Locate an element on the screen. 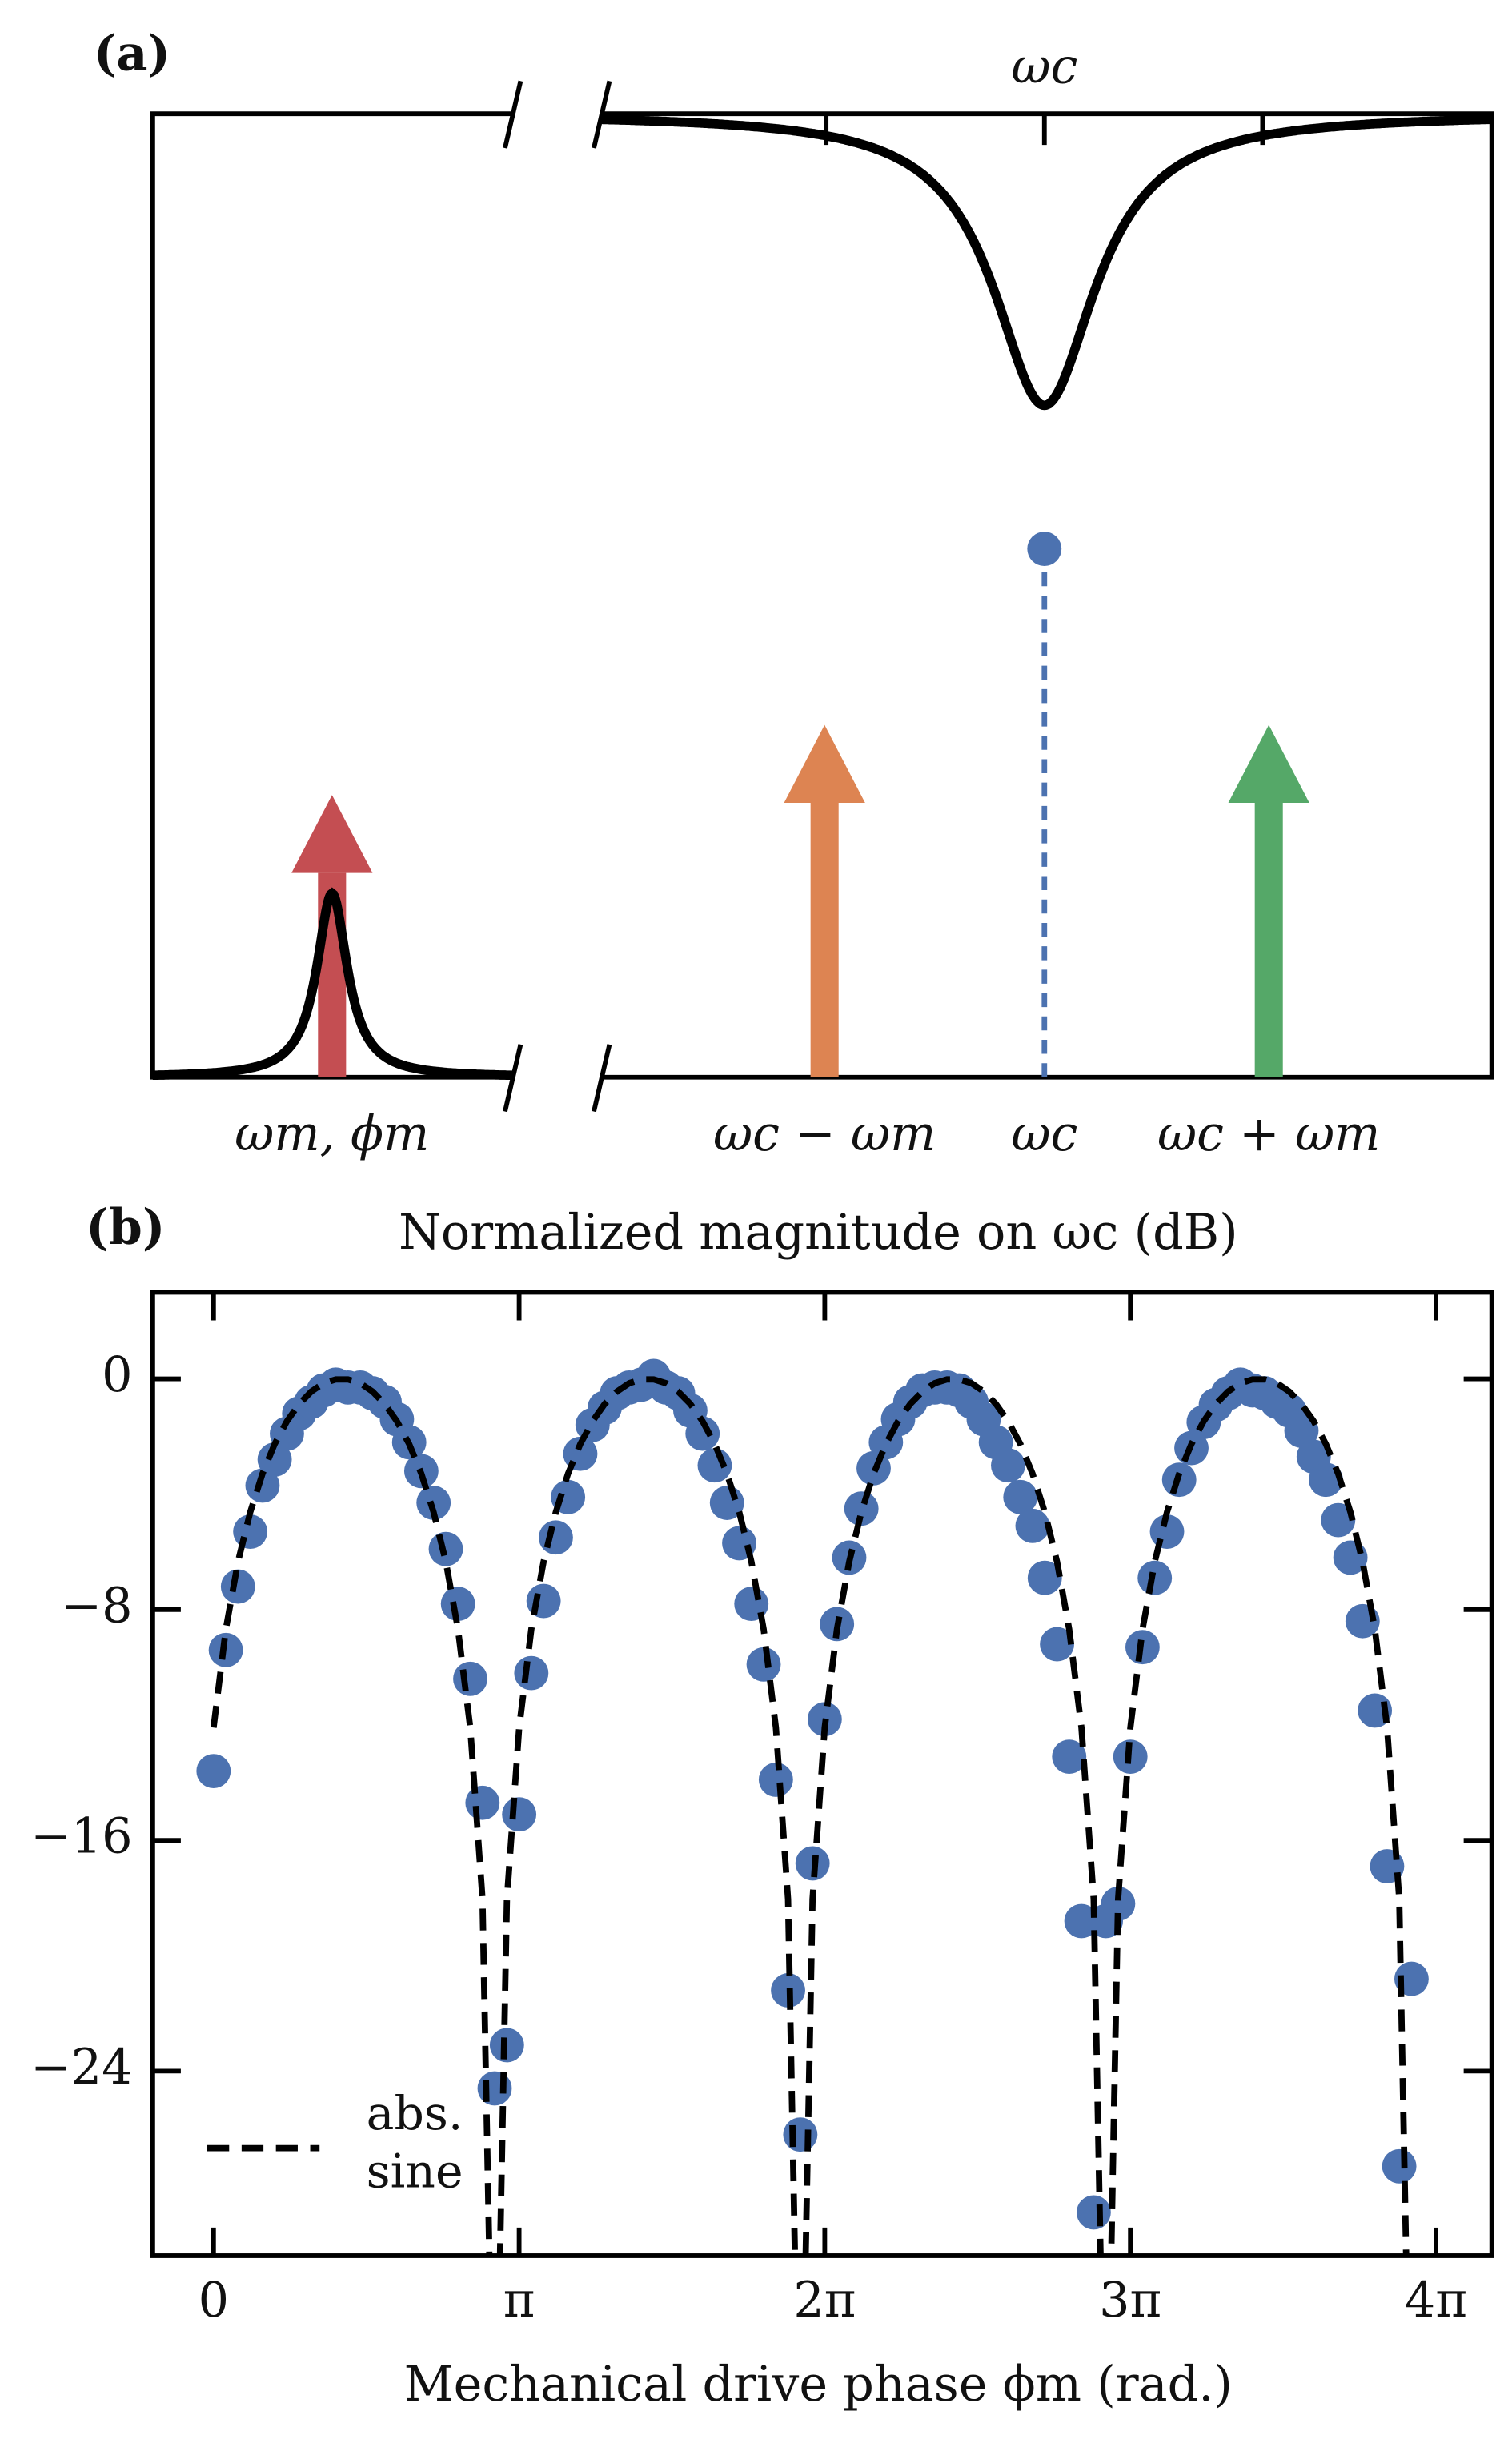 The image size is (1512, 2447). x-tick-label: 2π is located at coordinates (824, 2301).